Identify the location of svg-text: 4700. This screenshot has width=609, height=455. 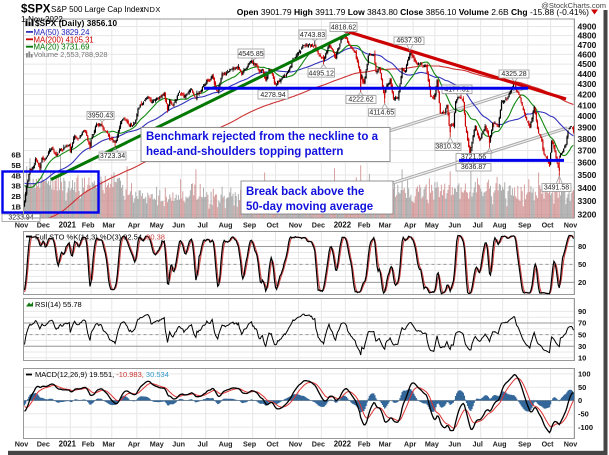
(587, 45).